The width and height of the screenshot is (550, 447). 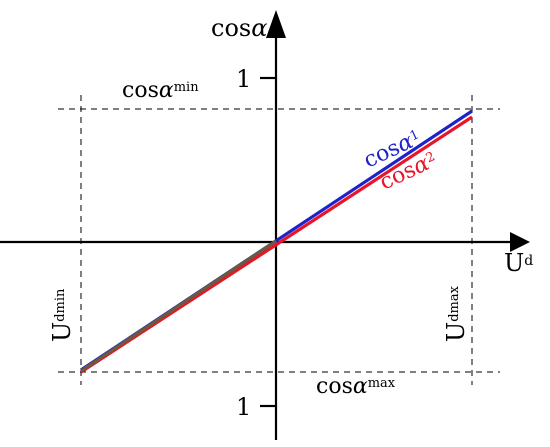 I want to click on cos-alpha-min-label: cosαmin, so click(x=160, y=90).